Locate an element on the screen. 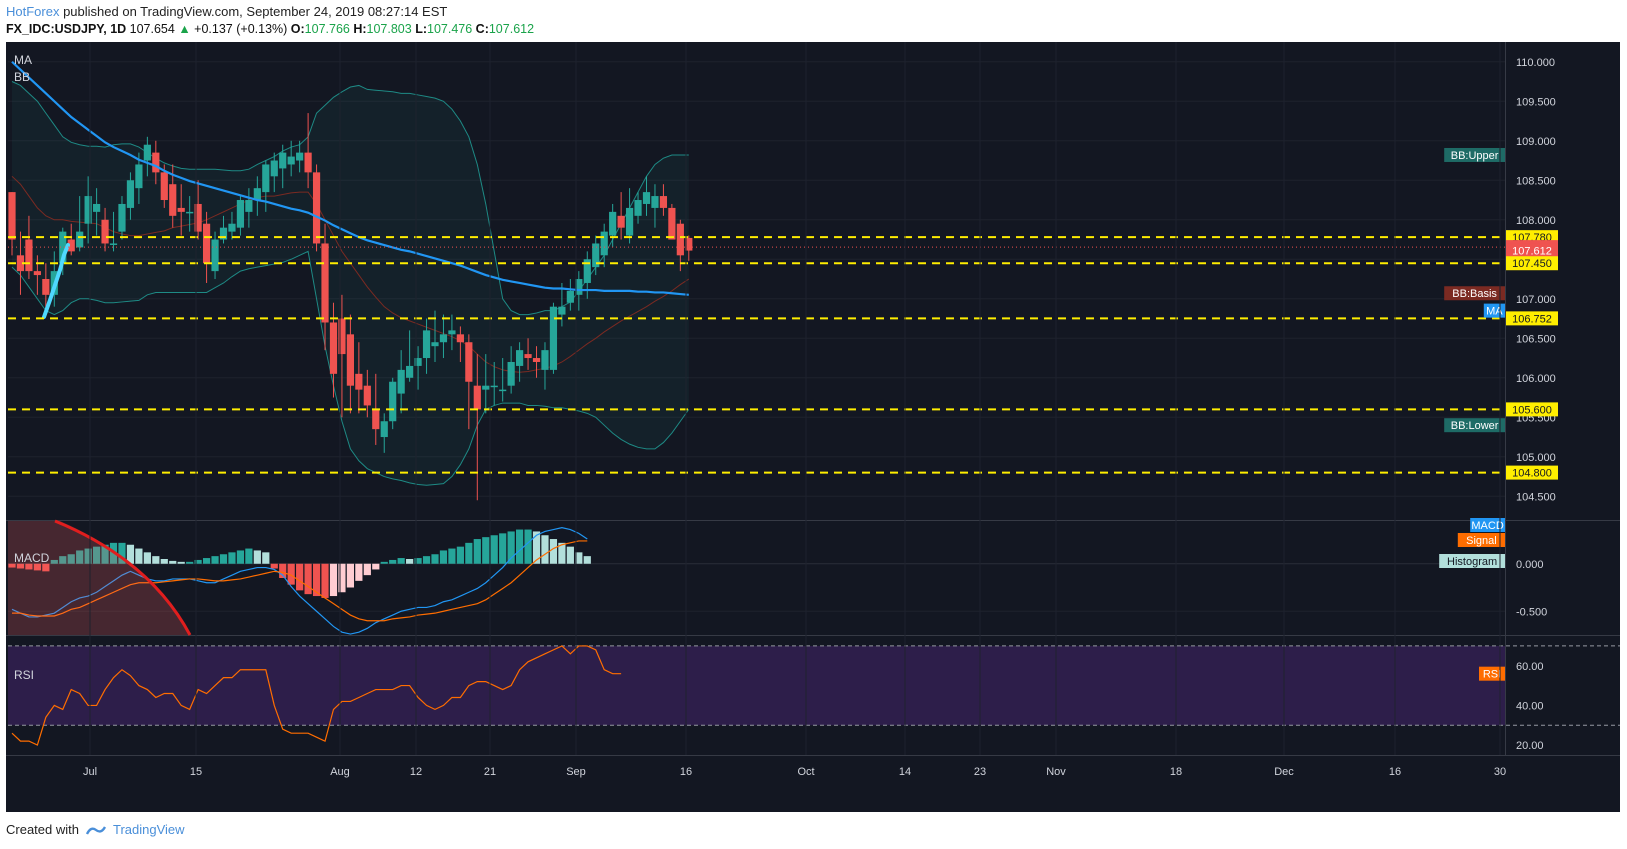 This screenshot has width=1627, height=849. price-tag-text: 104.800 is located at coordinates (1532, 474).